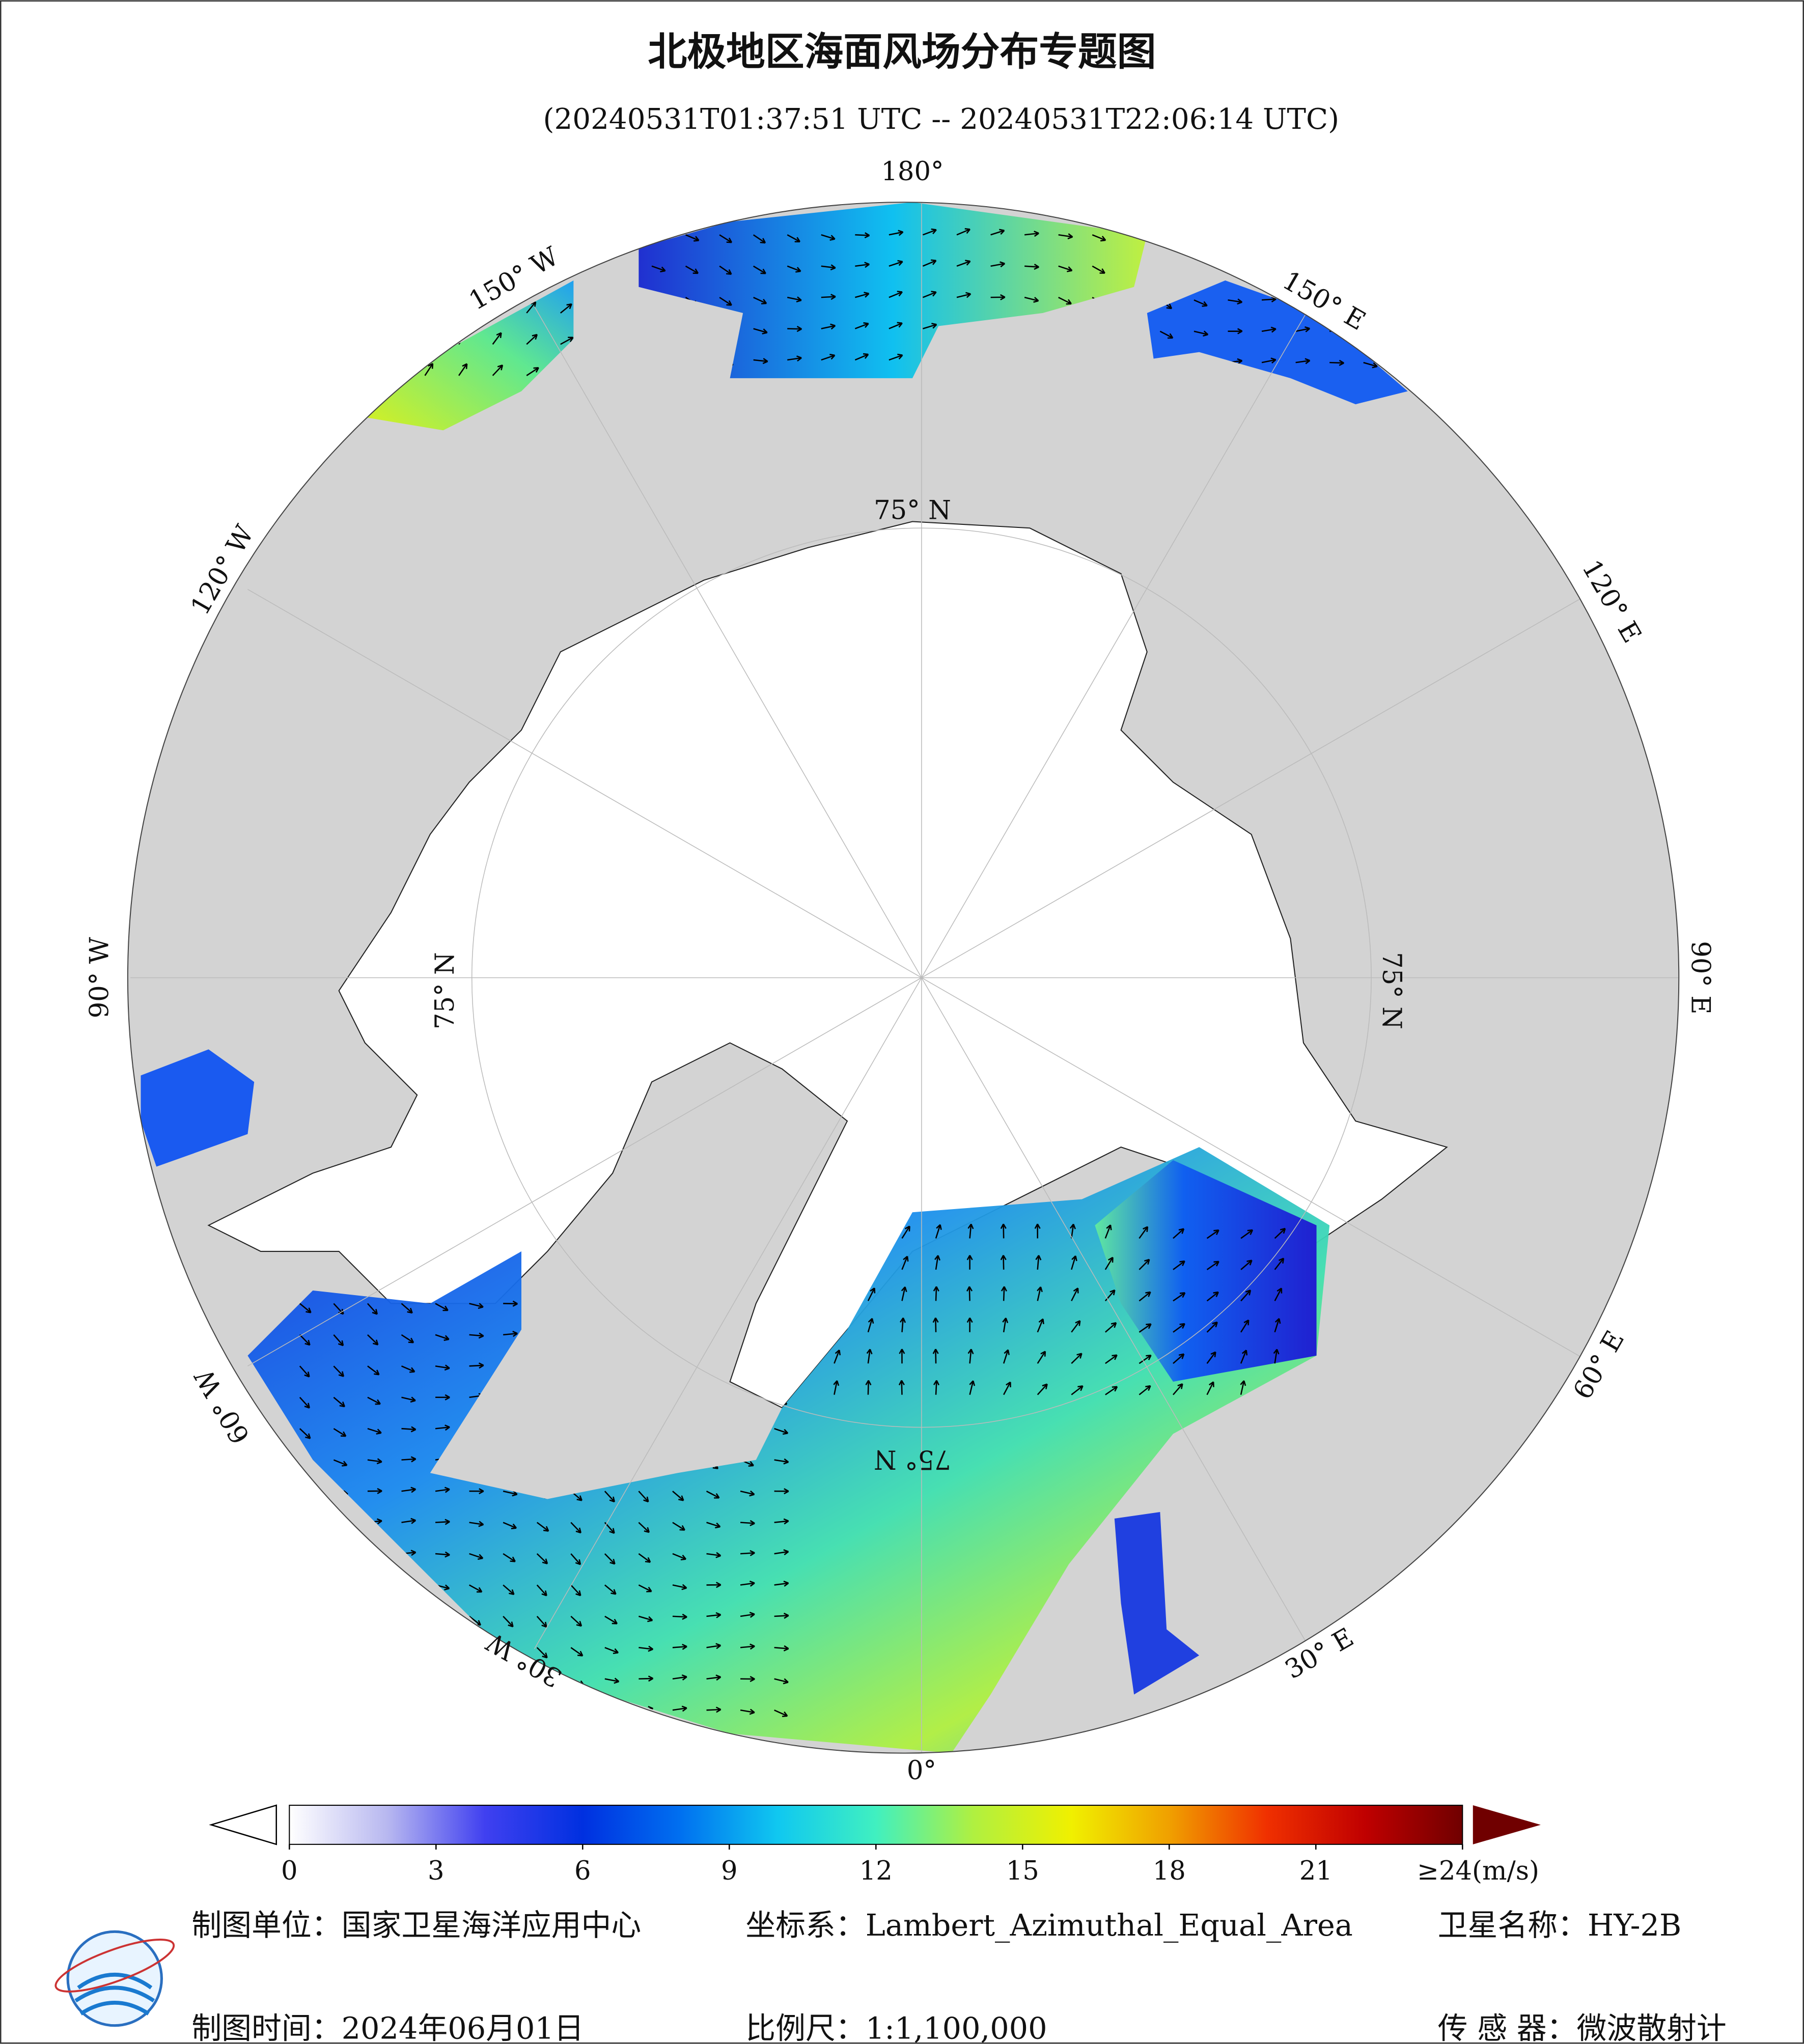 Image resolution: width=1804 pixels, height=2044 pixels. What do you see at coordinates (876, 1871) in the screenshot?
I see `colorbar-tick-label: 12` at bounding box center [876, 1871].